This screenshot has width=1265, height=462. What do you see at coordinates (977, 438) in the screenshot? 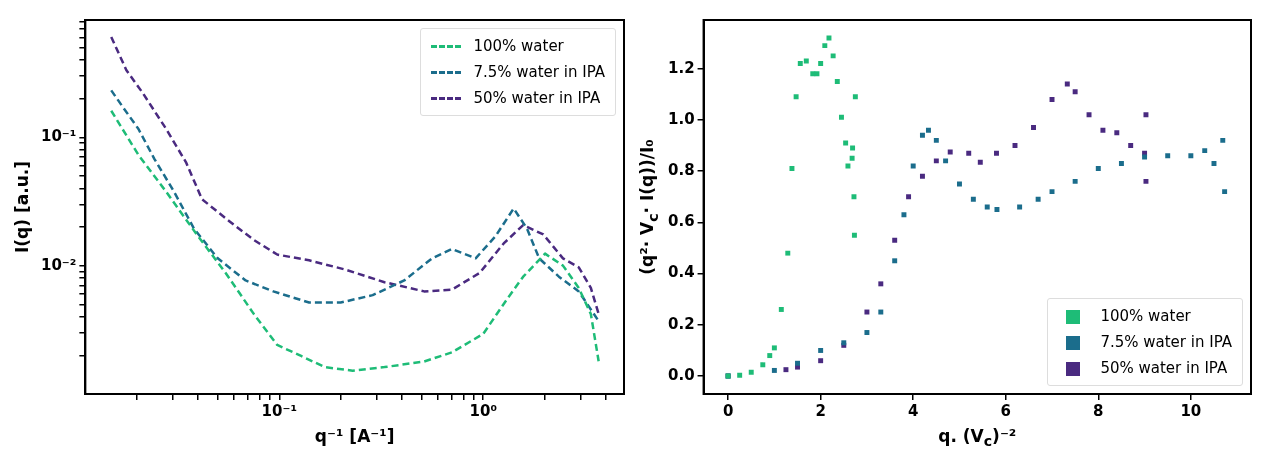
I see `x-axis-title: q. (V$_{c}$)⁻²` at bounding box center [977, 438].